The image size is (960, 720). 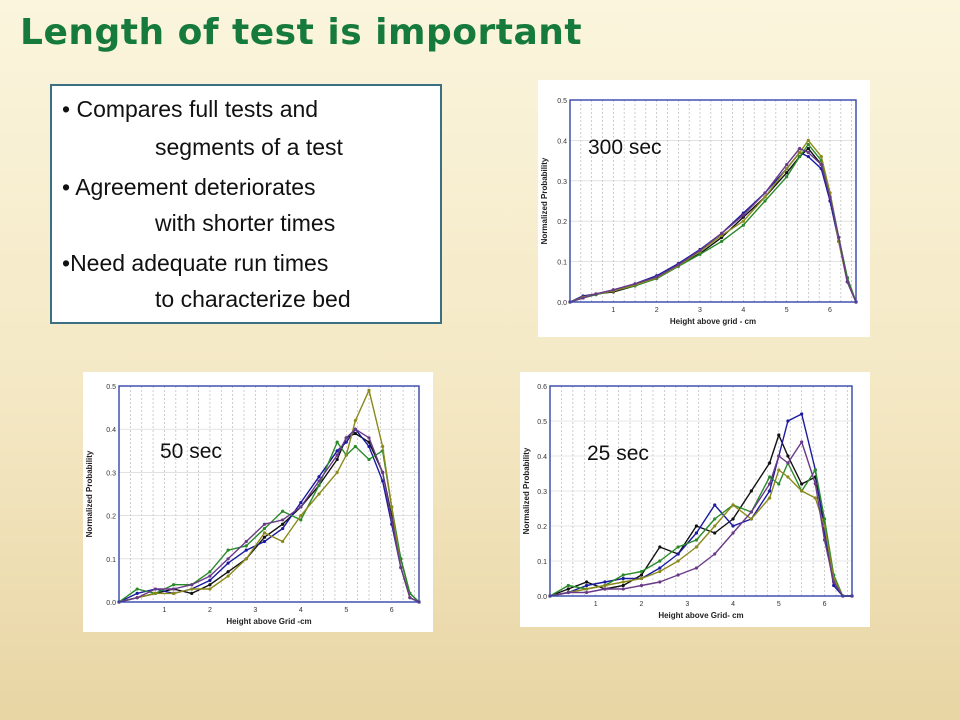 What do you see at coordinates (269, 494) in the screenshot?
I see `chart-50-plot-frame` at bounding box center [269, 494].